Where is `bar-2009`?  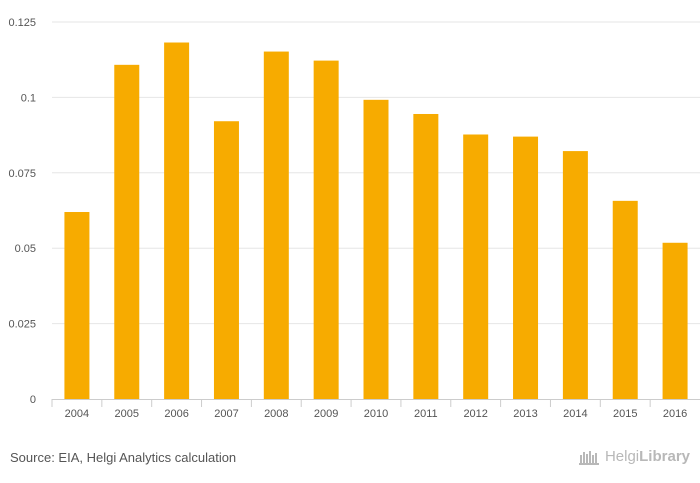
bar-2009 is located at coordinates (326, 230).